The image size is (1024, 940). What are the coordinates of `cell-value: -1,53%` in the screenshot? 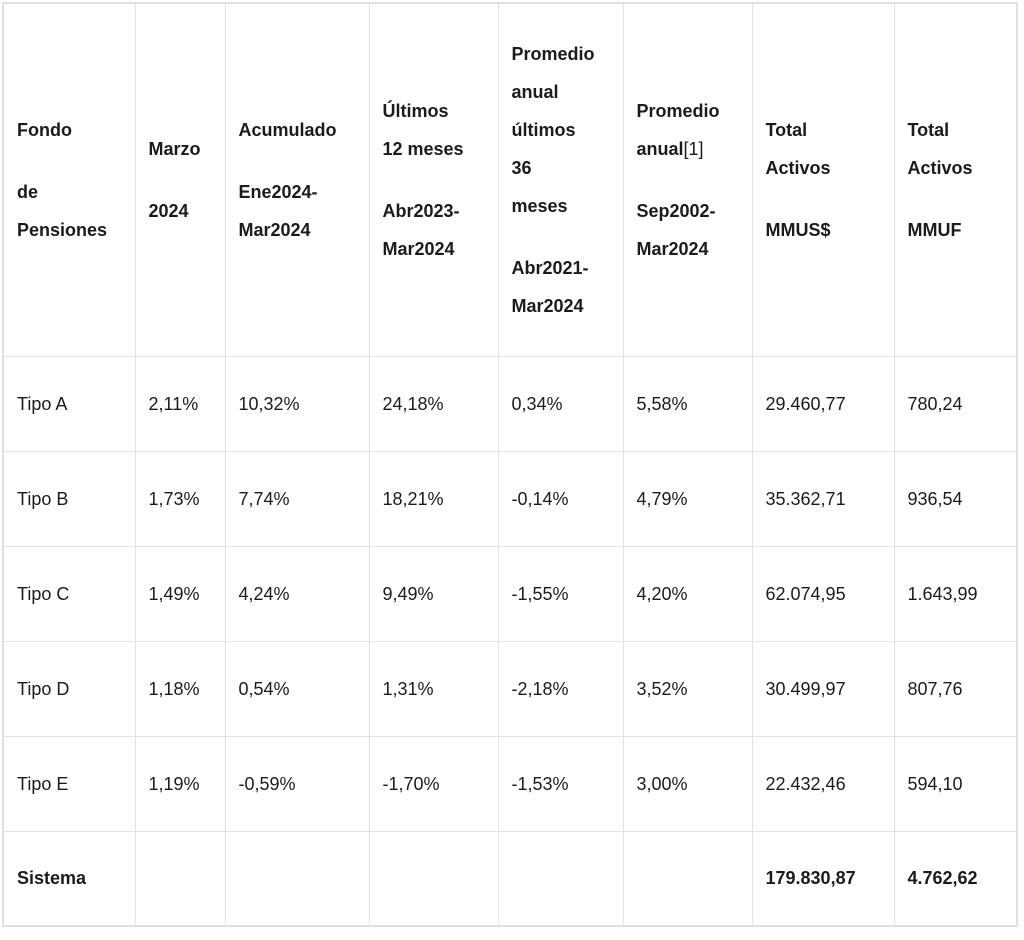 It's located at (560, 783).